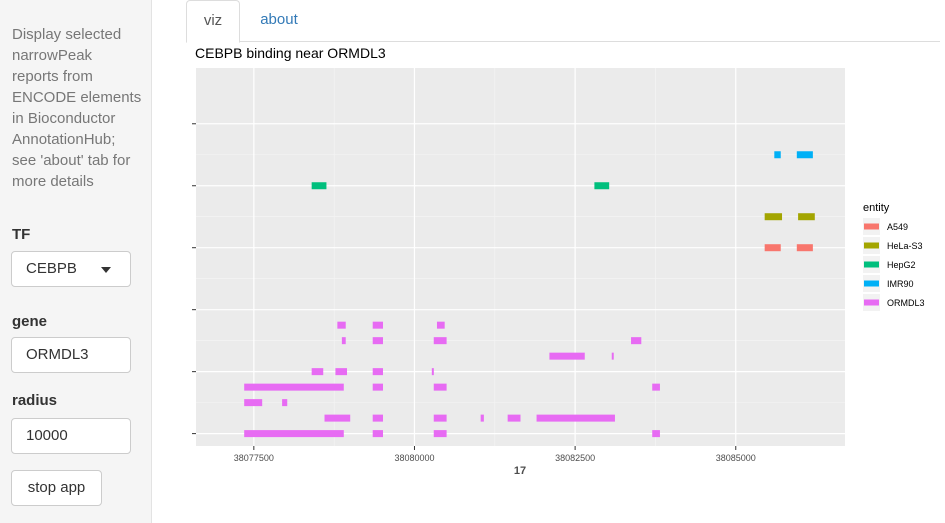  What do you see at coordinates (575, 458) in the screenshot?
I see `x-tick-label: 38082500` at bounding box center [575, 458].